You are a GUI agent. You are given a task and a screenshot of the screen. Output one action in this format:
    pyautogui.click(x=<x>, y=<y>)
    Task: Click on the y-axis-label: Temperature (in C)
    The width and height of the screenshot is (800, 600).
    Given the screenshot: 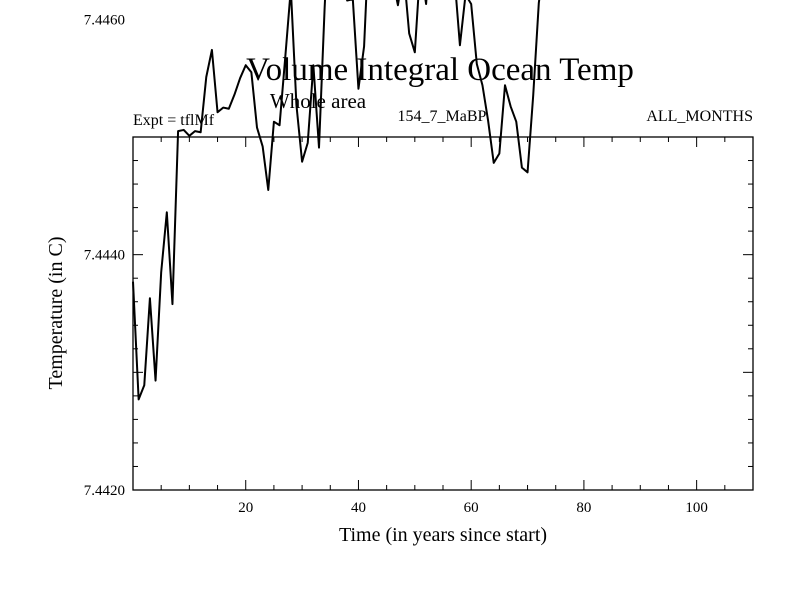 What is the action you would take?
    pyautogui.click(x=56, y=313)
    